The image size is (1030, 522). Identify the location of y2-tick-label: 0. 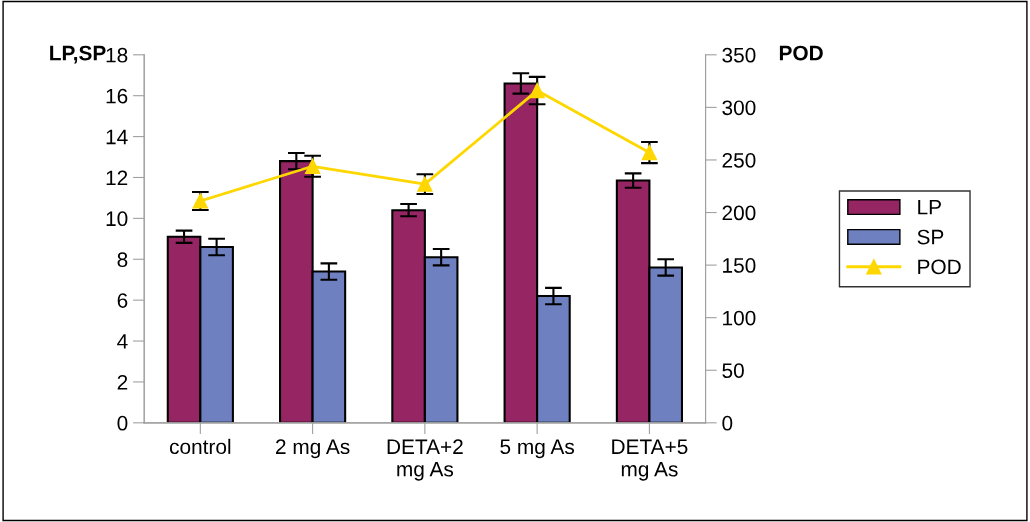
(727, 423).